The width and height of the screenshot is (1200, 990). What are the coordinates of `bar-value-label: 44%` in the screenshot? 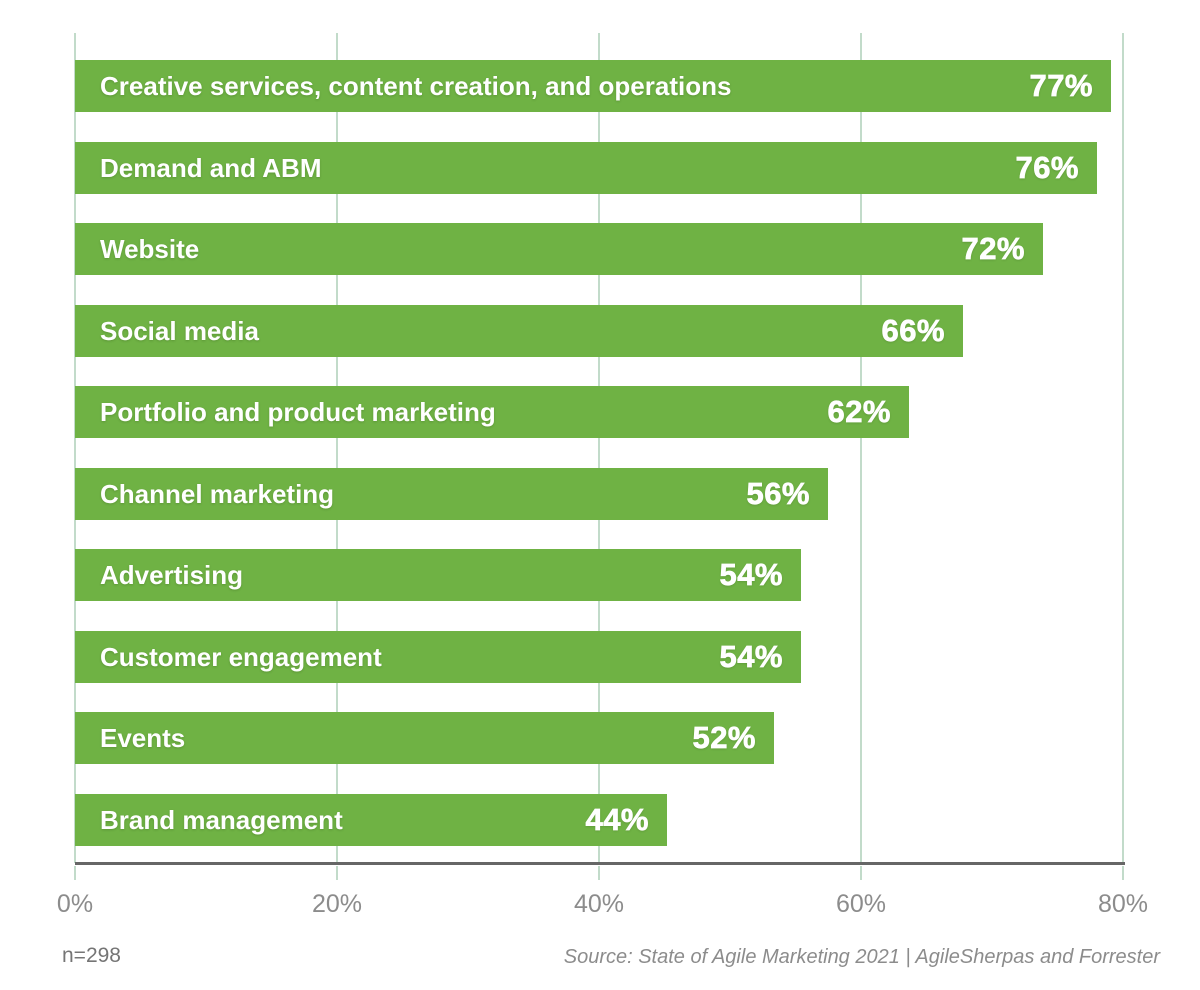 It's located at (617, 820).